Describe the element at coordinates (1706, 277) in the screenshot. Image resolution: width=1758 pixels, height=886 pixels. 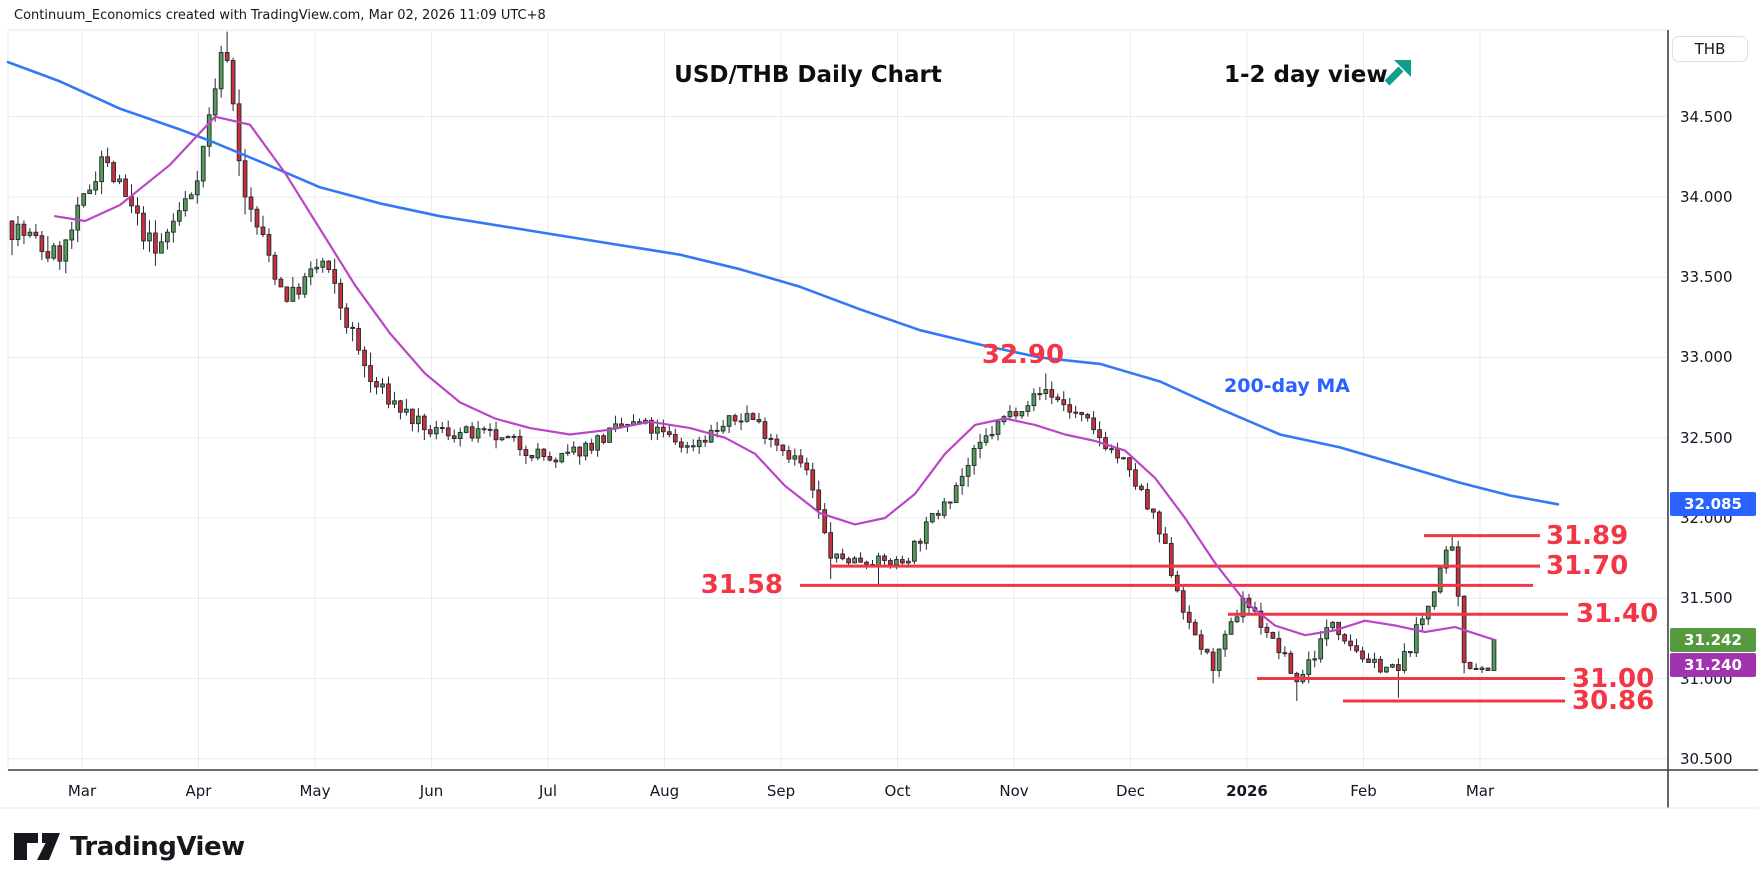
I see `price-tick-label: 33.500` at that location.